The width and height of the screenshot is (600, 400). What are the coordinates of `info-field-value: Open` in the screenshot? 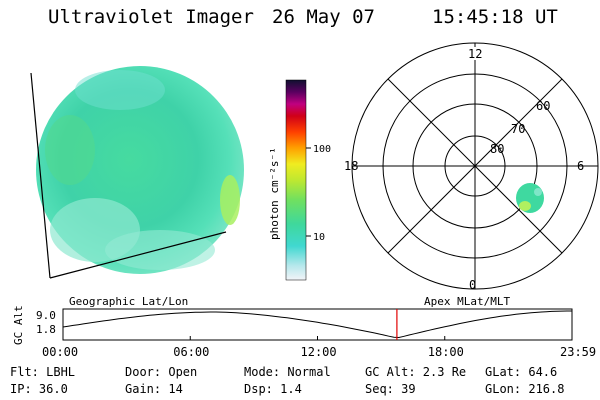 It's located at (183, 372).